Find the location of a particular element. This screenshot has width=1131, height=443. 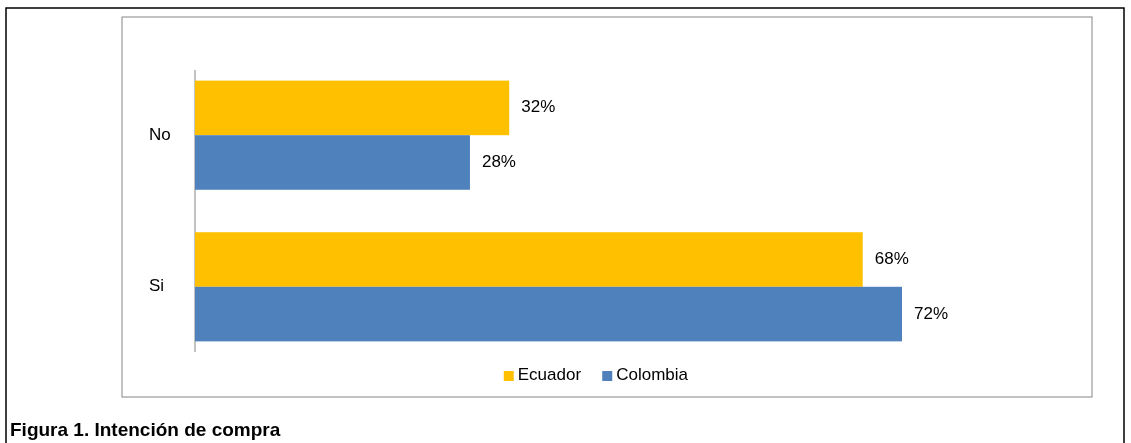

text: Figura 1. Intención de compra is located at coordinates (145, 429).